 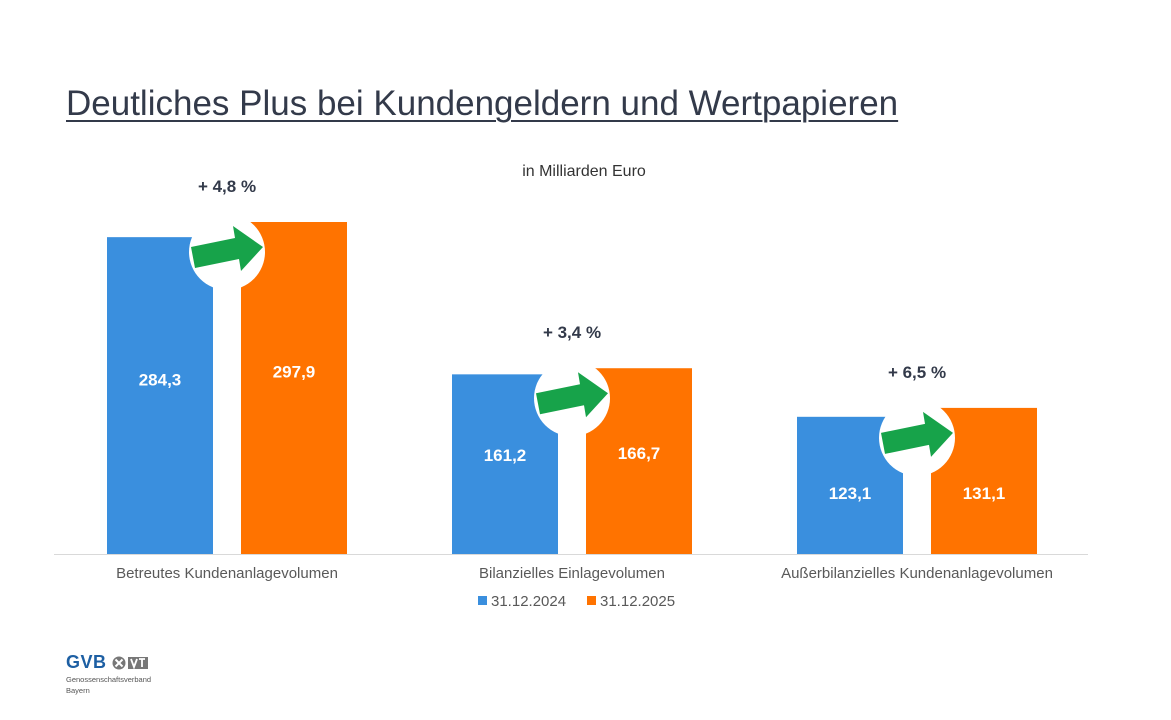 I want to click on value-label-2025-2: 166,7, so click(x=639, y=453).